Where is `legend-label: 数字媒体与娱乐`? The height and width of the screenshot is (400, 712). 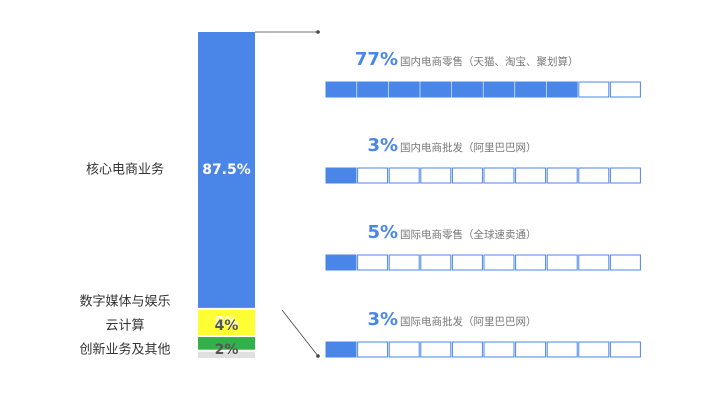 legend-label: 数字媒体与娱乐 is located at coordinates (124, 302).